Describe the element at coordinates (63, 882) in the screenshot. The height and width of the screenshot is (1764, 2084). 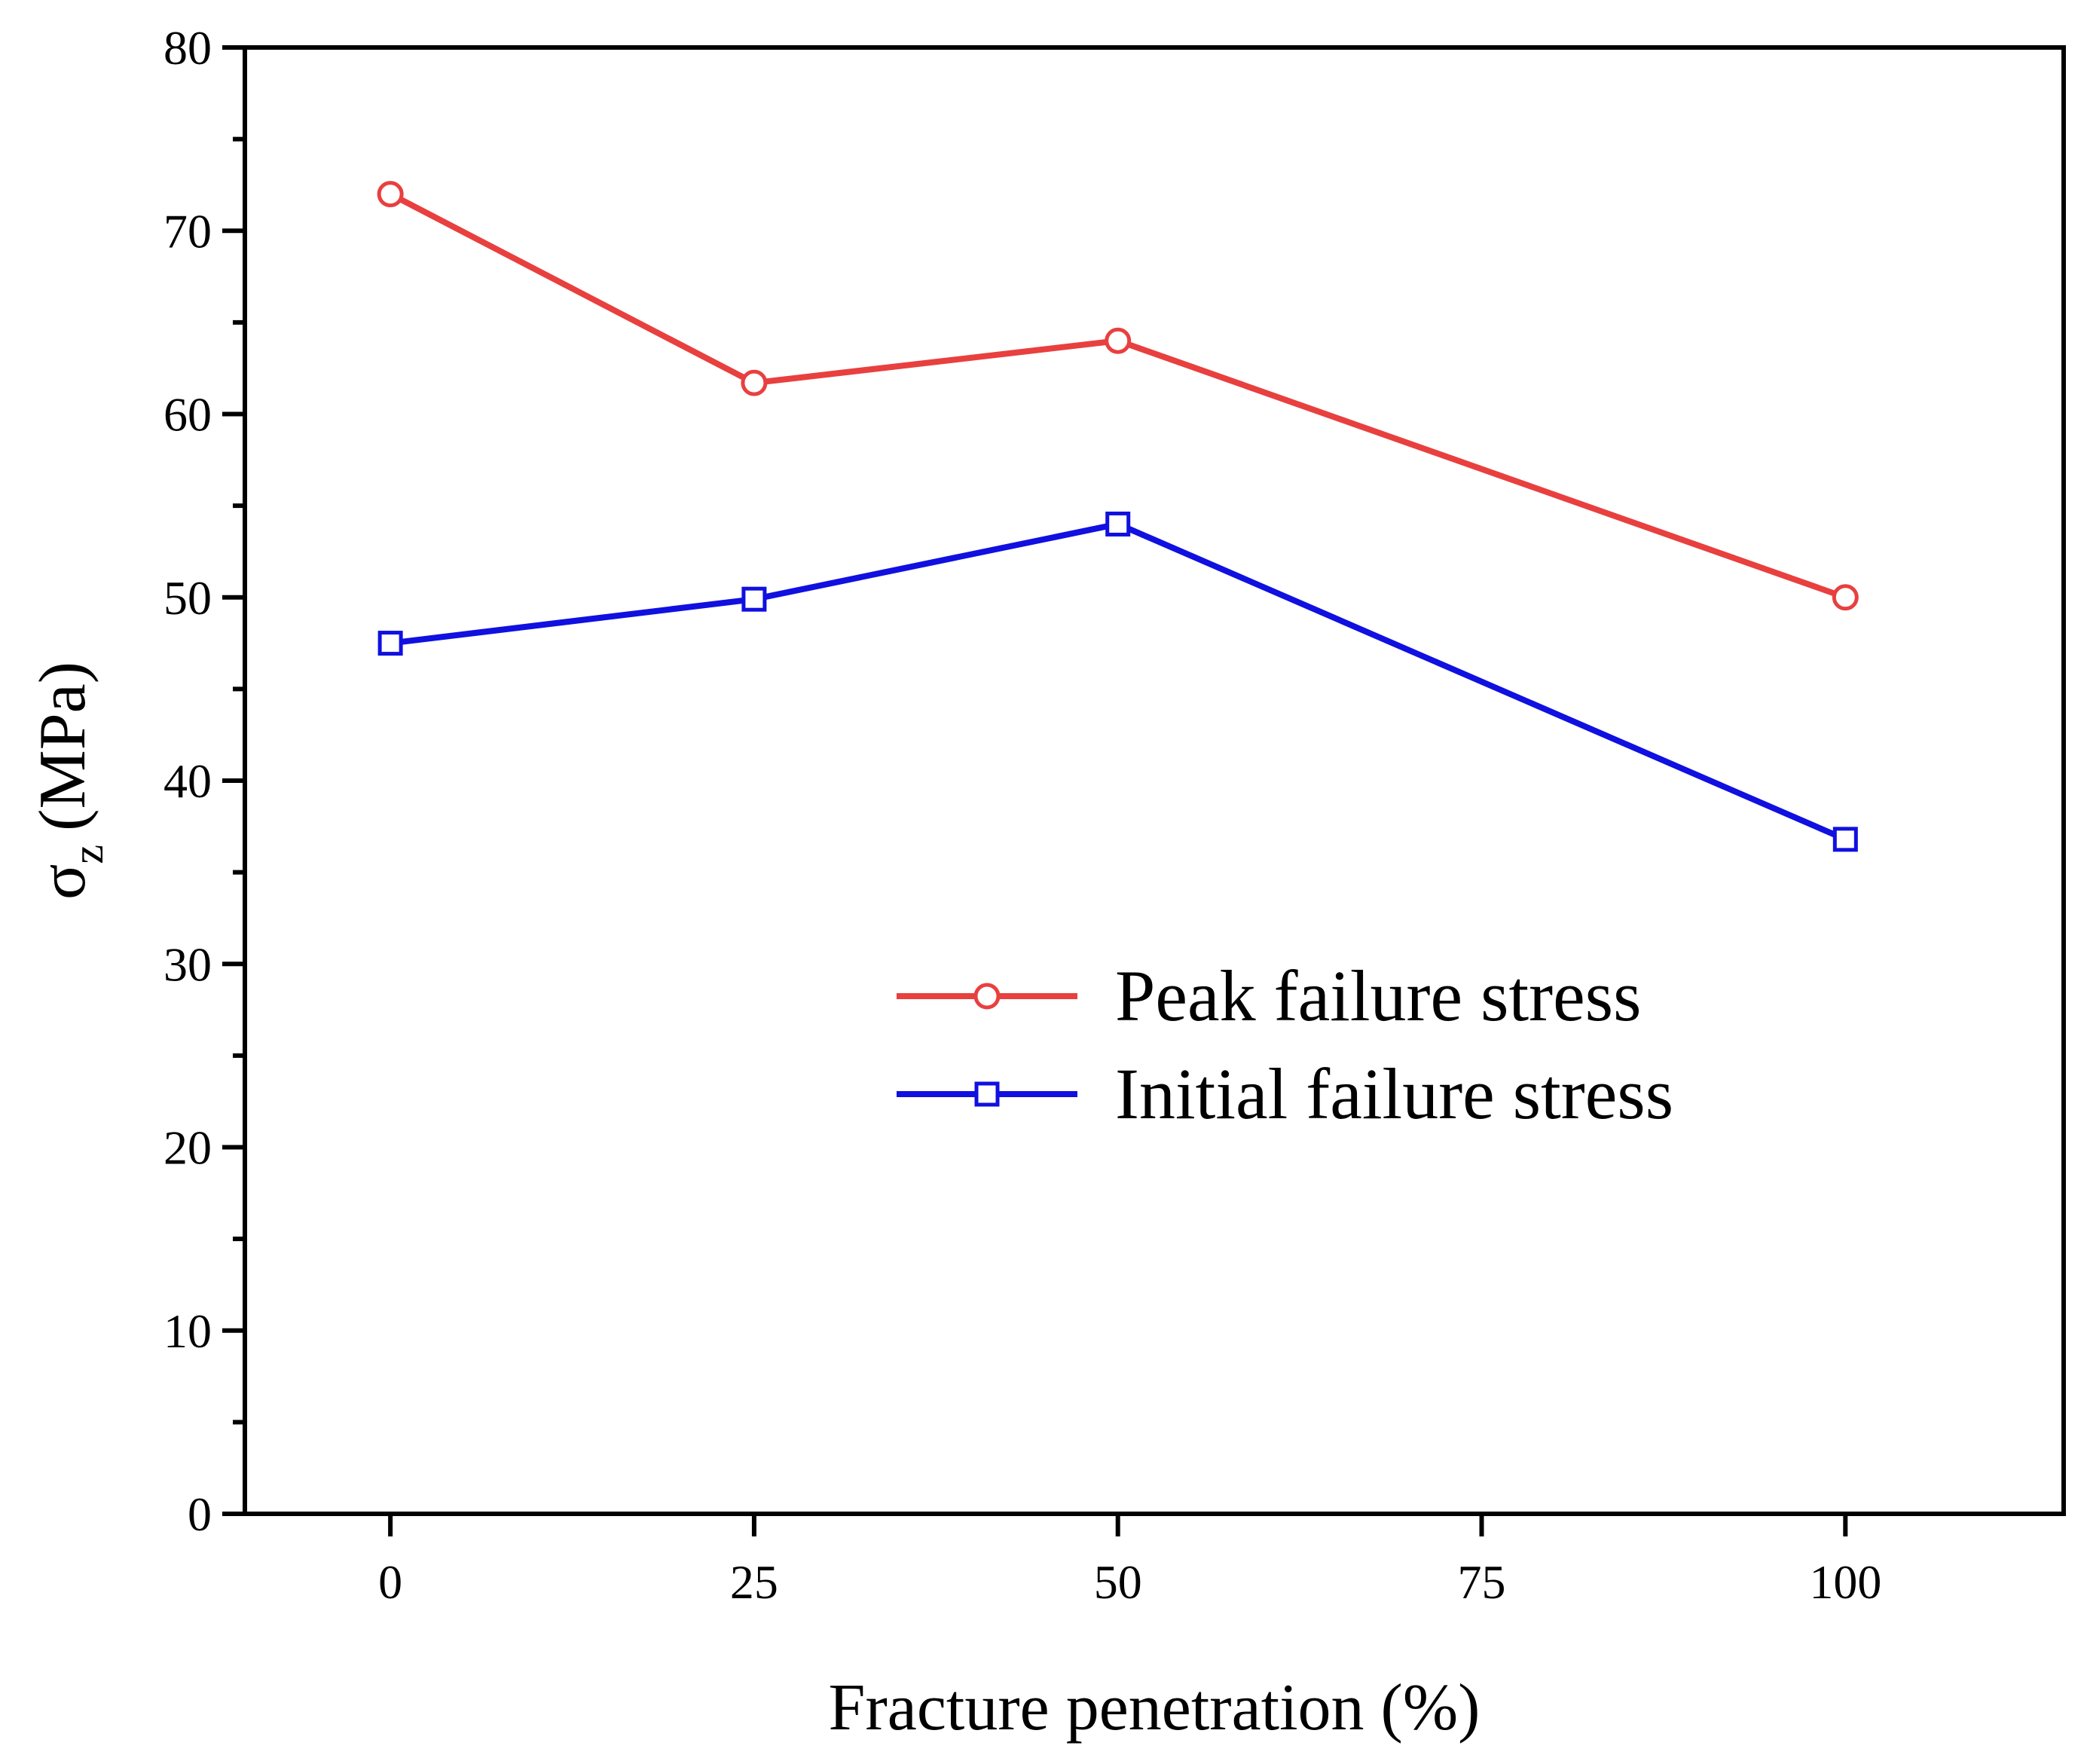
I see `y-axis-symbol: σ` at that location.